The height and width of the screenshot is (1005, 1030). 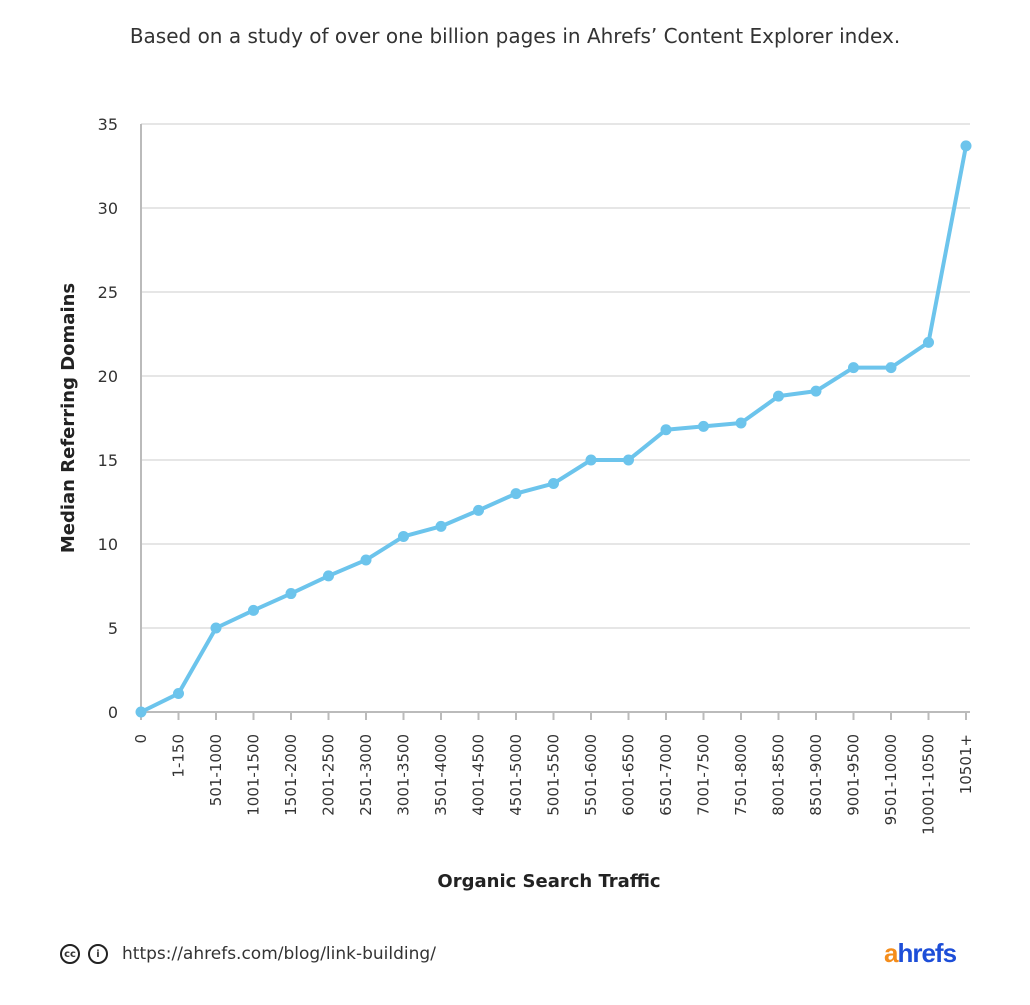 What do you see at coordinates (366, 775) in the screenshot?
I see `x-tick-label: 2501-3000` at bounding box center [366, 775].